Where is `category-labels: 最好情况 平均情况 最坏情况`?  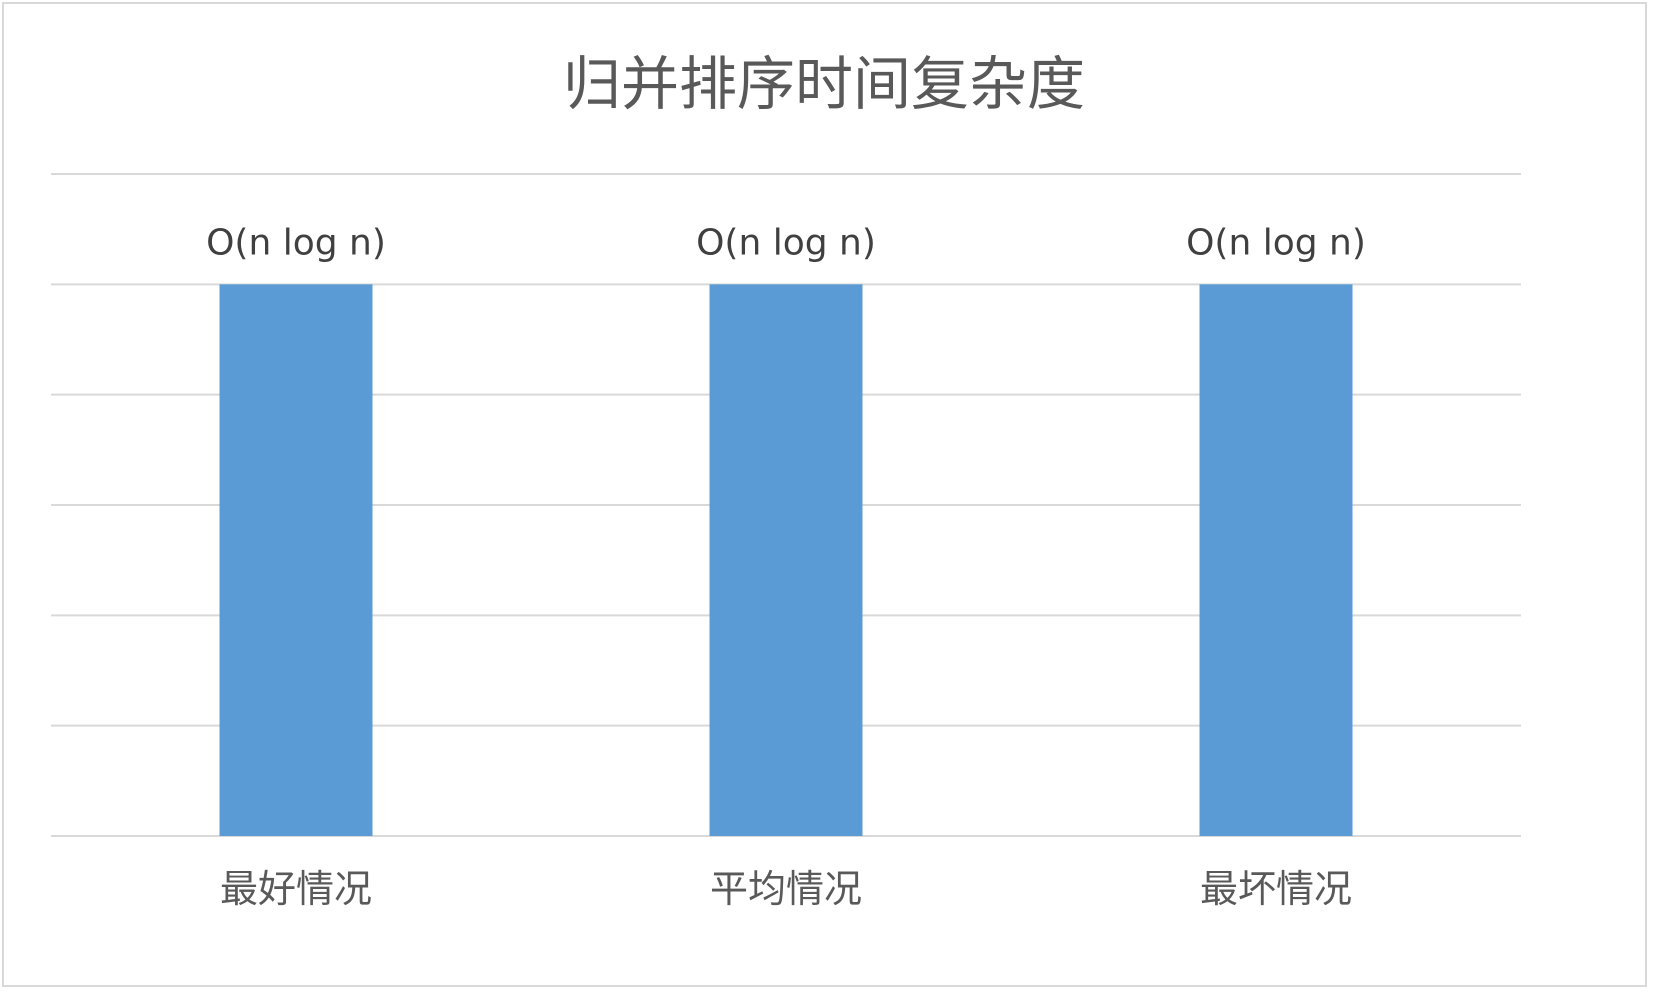
category-labels: 最好情况 平均情况 最坏情况 is located at coordinates (786, 889).